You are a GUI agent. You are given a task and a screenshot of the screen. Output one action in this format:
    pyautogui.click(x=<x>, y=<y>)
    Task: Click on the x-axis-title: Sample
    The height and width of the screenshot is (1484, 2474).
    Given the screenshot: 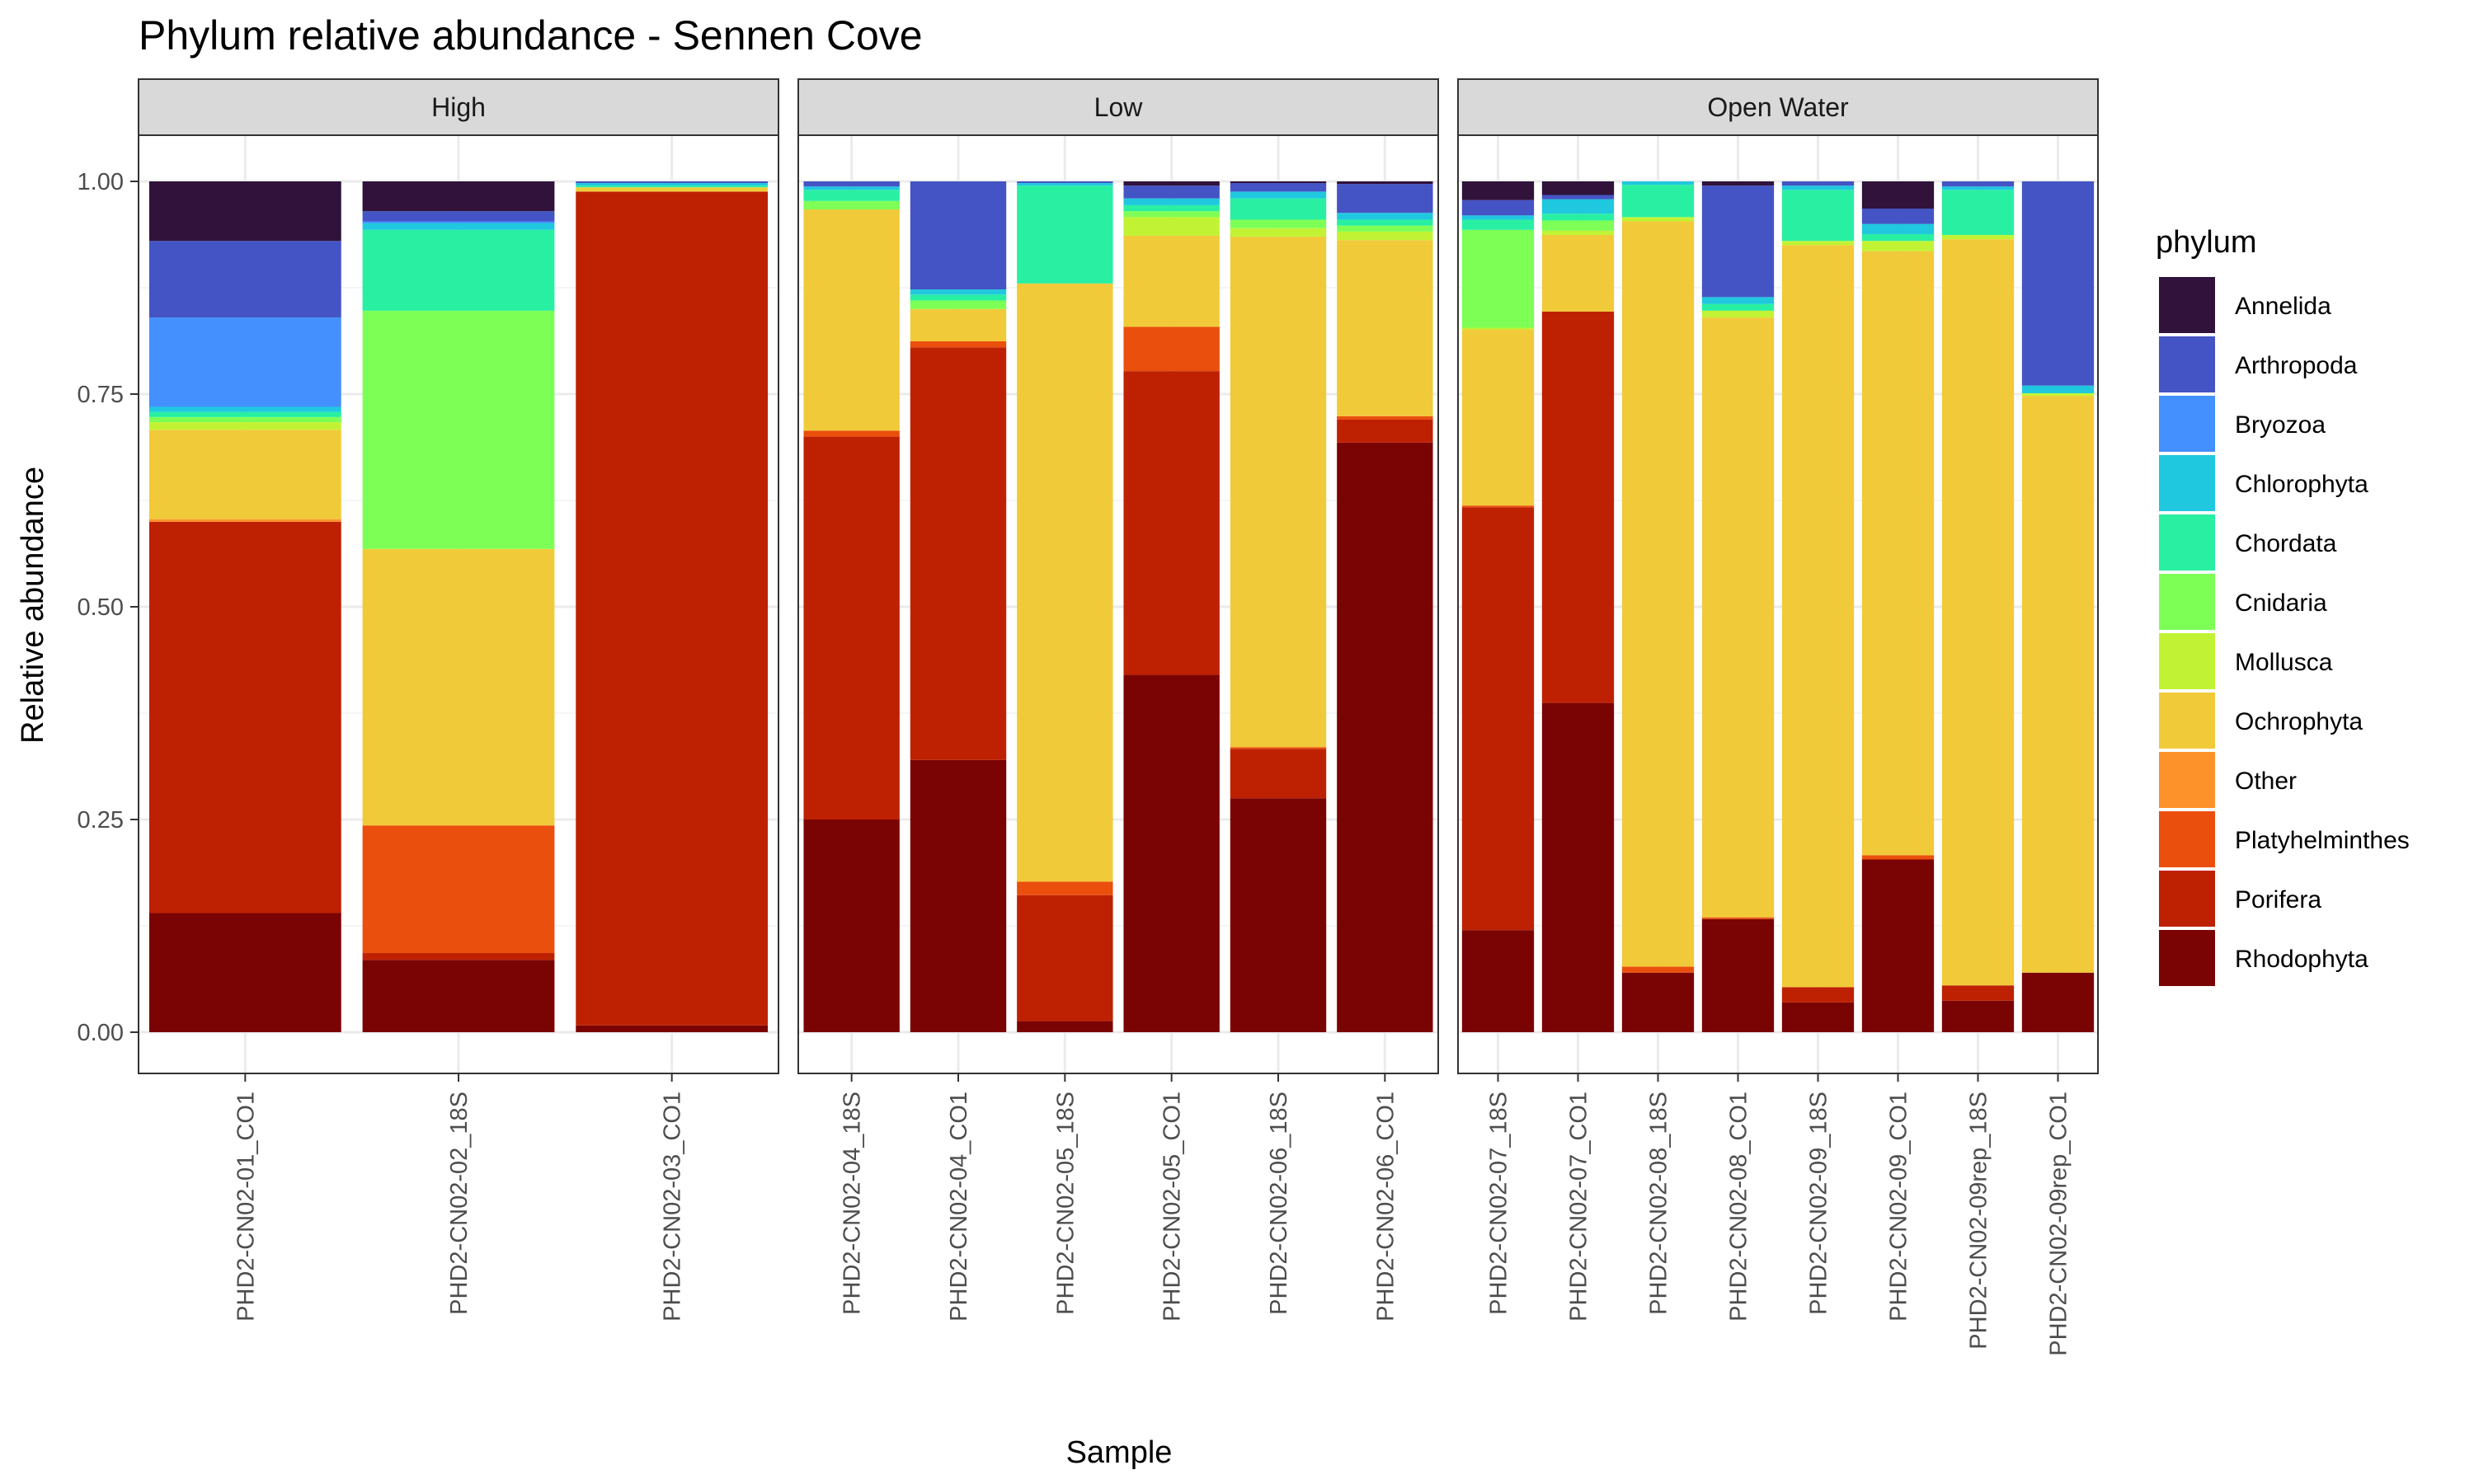 What is the action you would take?
    pyautogui.click(x=1119, y=1452)
    